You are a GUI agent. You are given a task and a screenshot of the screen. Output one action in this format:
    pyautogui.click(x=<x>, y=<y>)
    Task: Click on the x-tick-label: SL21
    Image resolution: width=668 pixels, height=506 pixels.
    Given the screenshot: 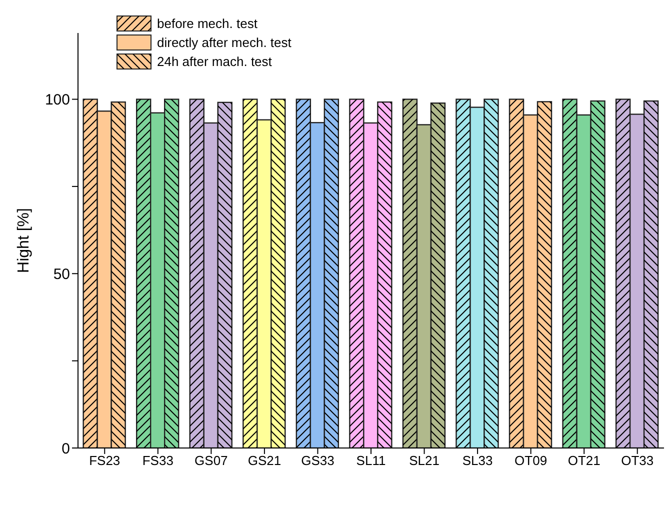 What is the action you would take?
    pyautogui.click(x=424, y=460)
    